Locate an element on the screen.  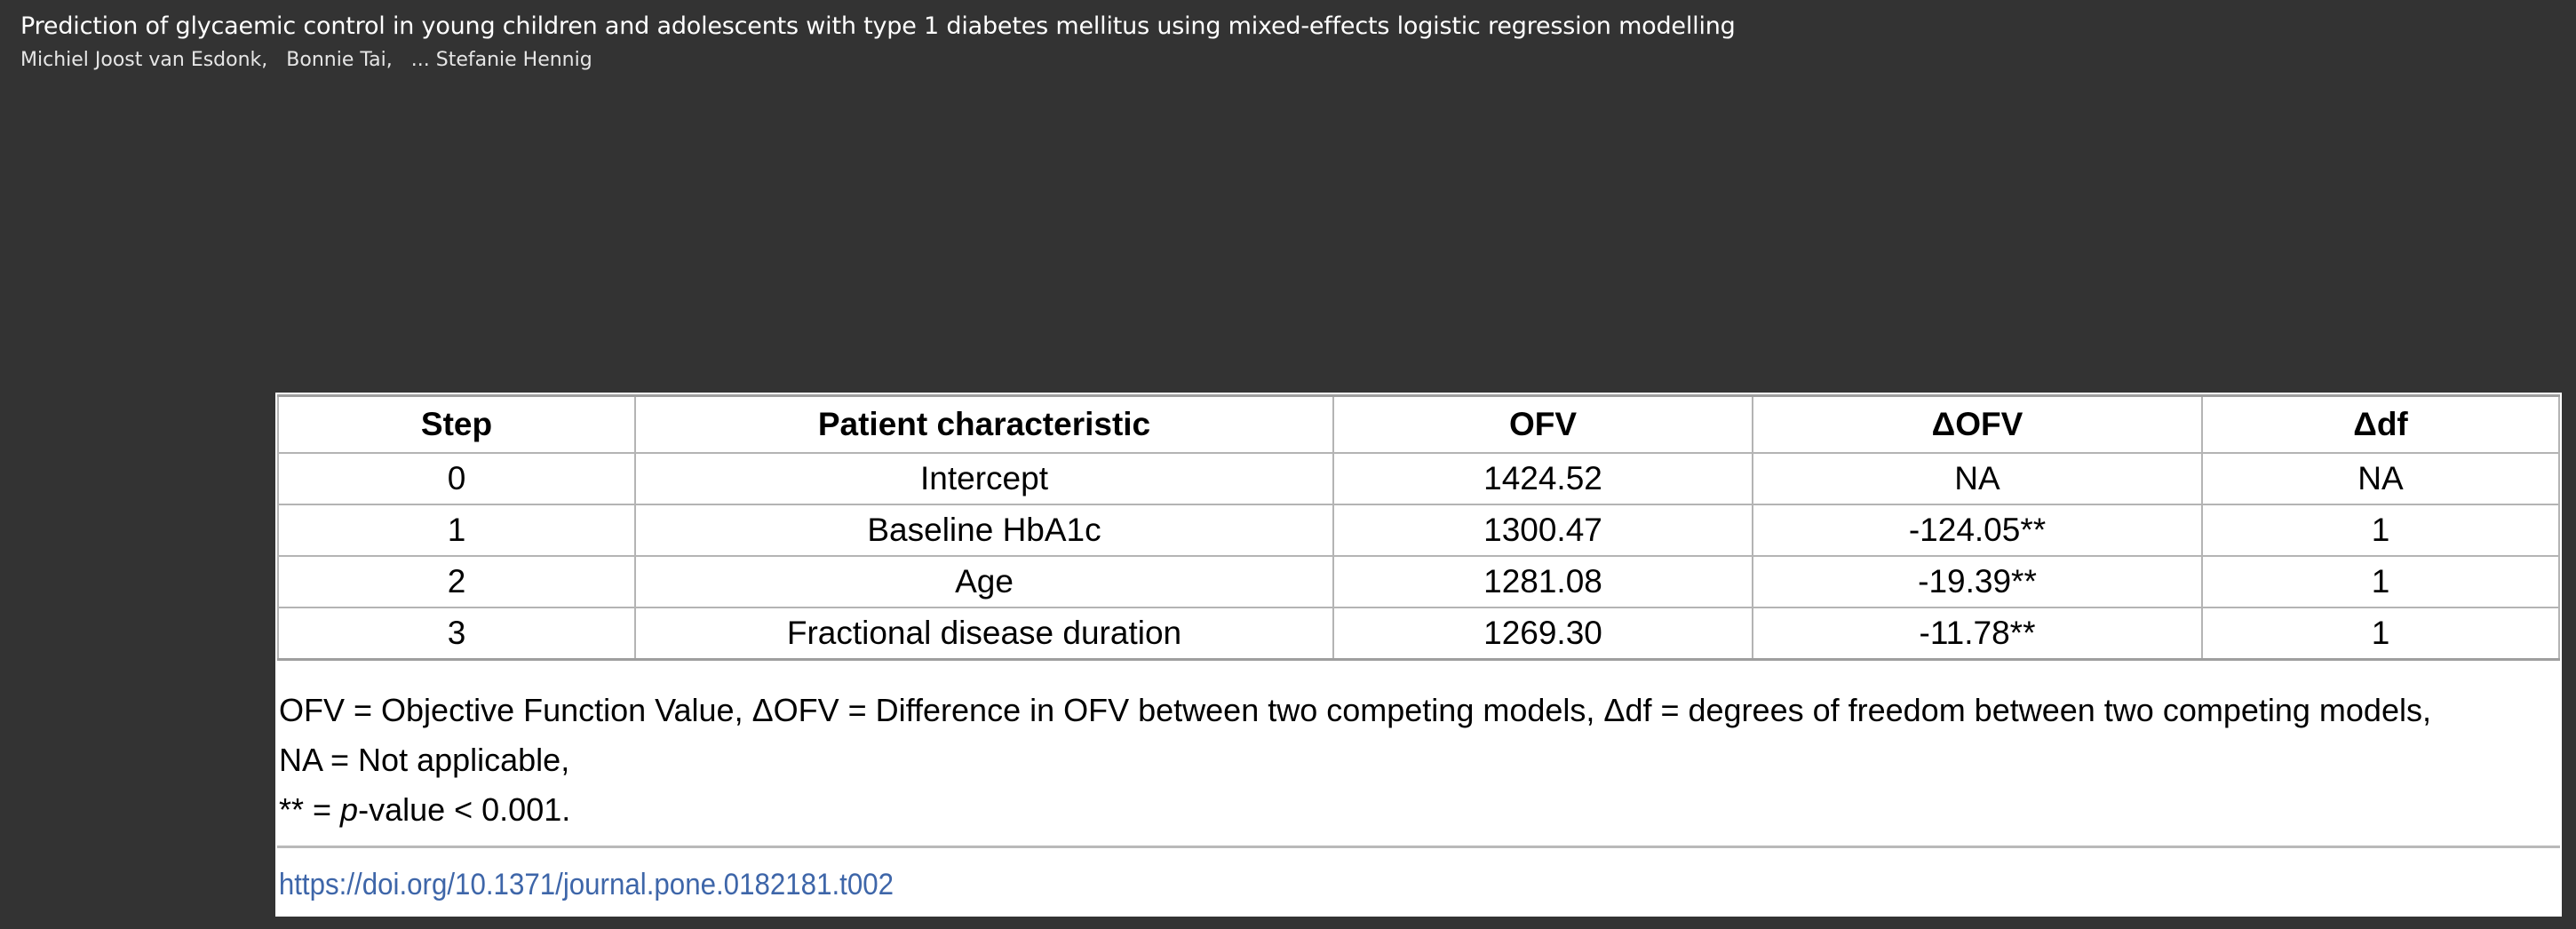
footnote-p-italic: p is located at coordinates (349, 809).